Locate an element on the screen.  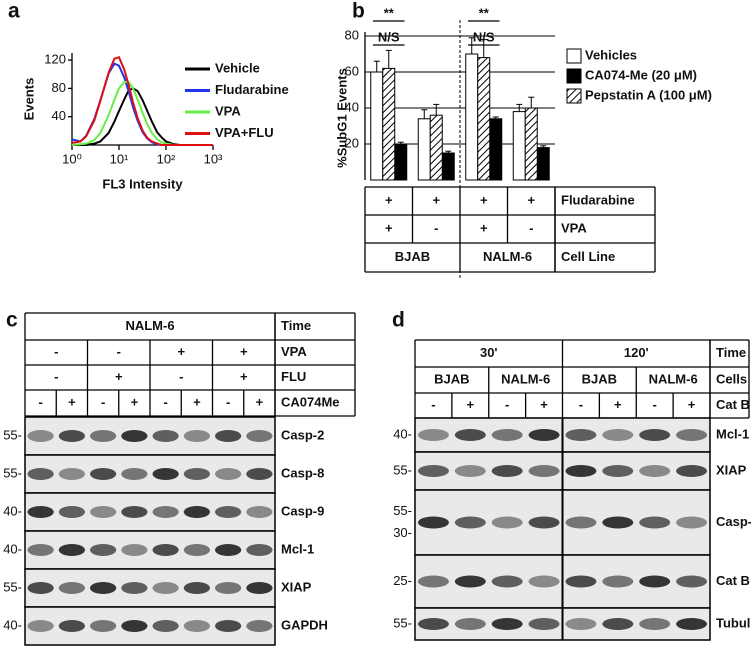
panel-label: c is located at coordinates (12, 320).